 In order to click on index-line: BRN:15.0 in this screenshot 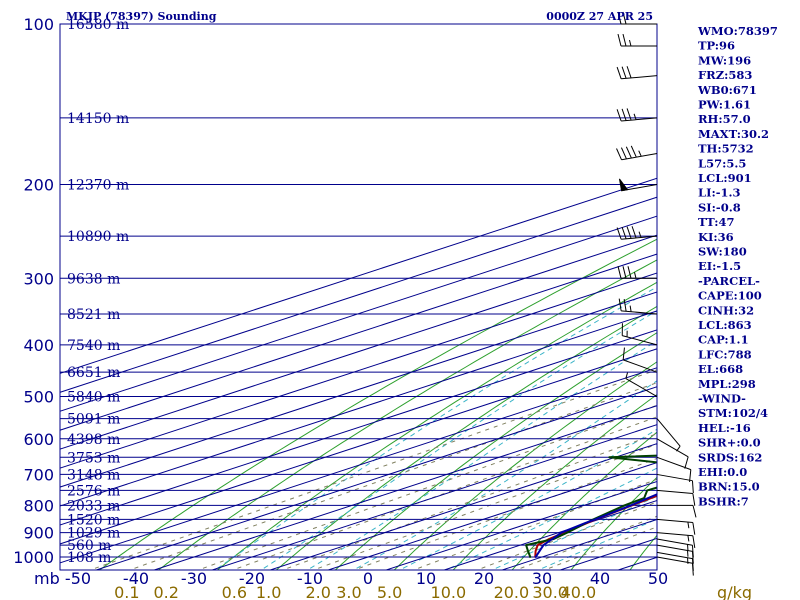, I will do `click(729, 487)`.